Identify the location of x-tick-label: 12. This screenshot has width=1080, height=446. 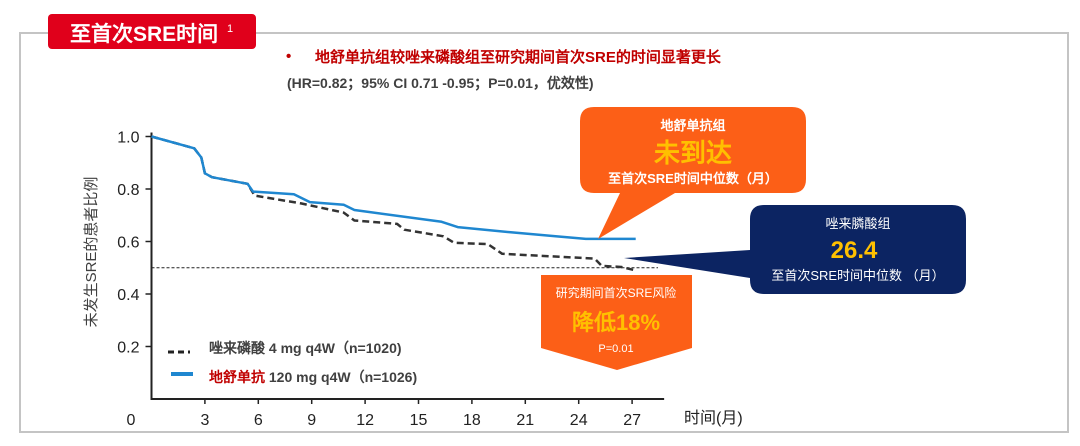
(365, 420).